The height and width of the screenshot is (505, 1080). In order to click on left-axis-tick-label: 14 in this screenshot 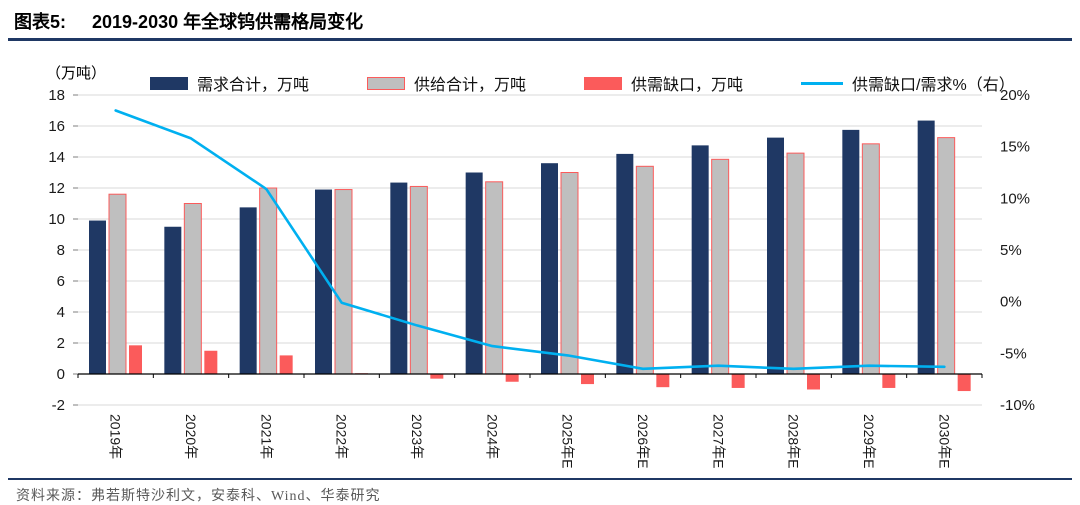, I will do `click(56, 157)`.